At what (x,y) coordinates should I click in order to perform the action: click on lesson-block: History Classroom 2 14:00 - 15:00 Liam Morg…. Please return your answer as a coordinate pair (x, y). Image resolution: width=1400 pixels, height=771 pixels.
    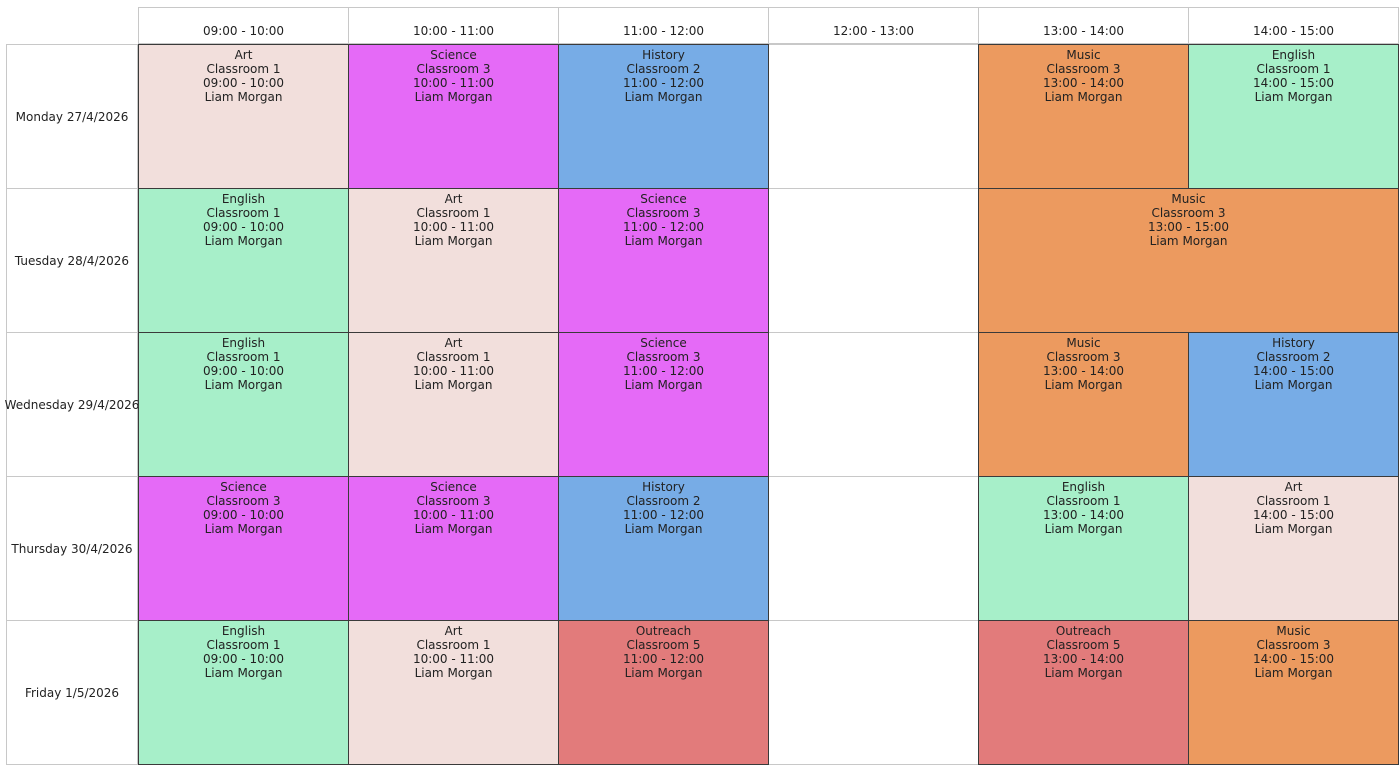
    Looking at the image, I should click on (1293, 404).